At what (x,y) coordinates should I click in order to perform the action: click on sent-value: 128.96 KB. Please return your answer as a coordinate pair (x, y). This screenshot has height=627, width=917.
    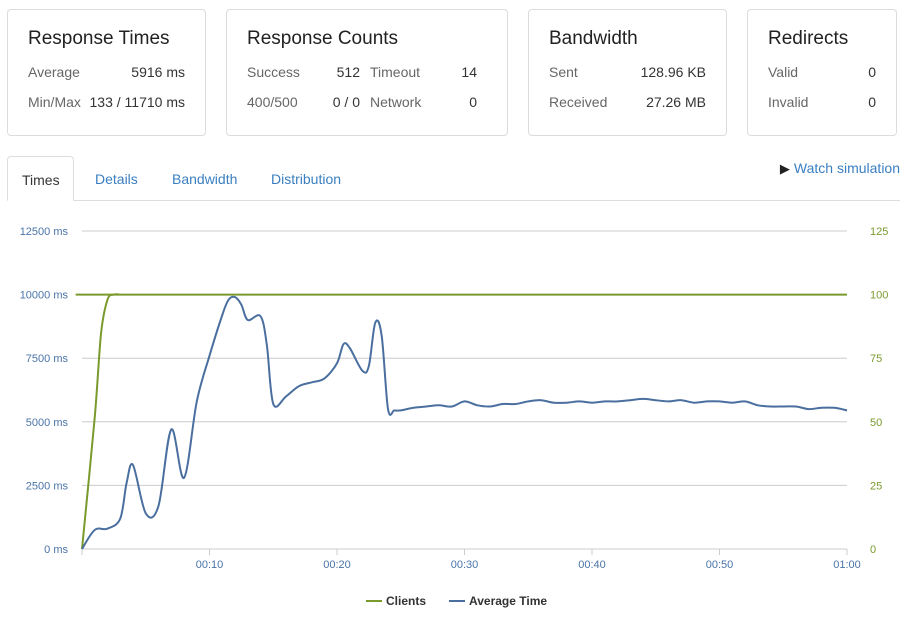
    Looking at the image, I should click on (673, 72).